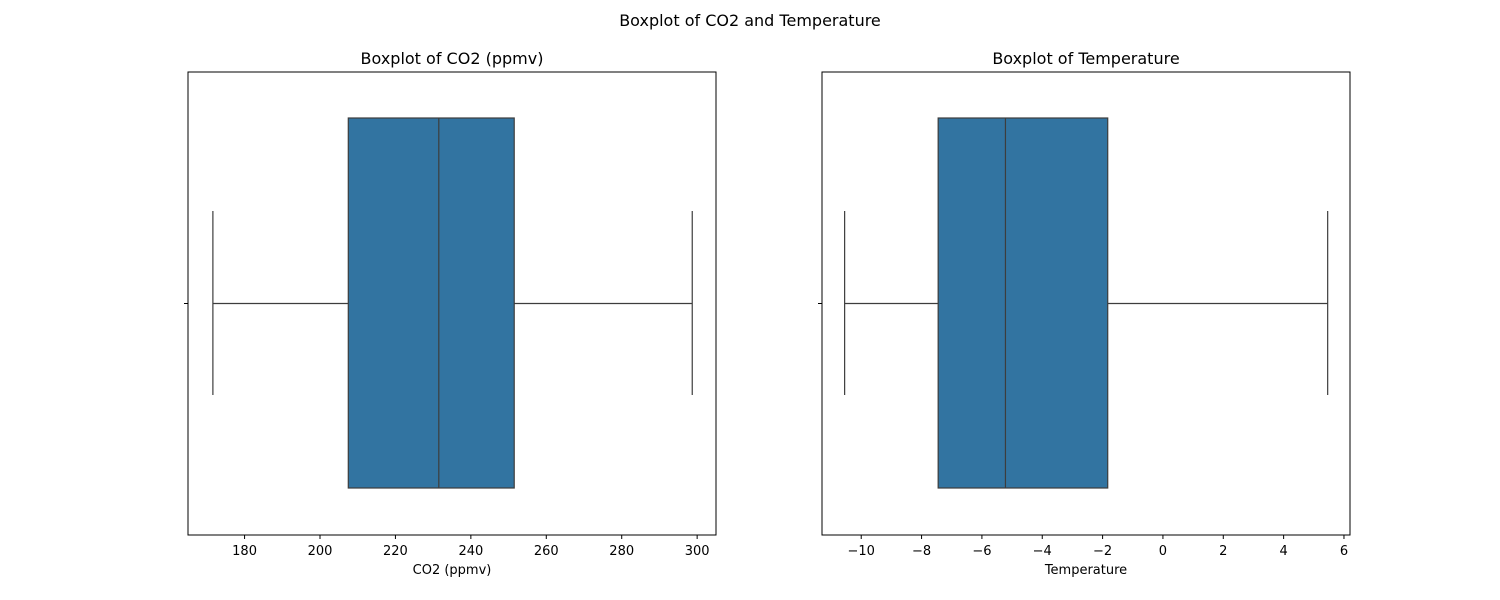  What do you see at coordinates (1042, 551) in the screenshot?
I see `x-tick-label: −4` at bounding box center [1042, 551].